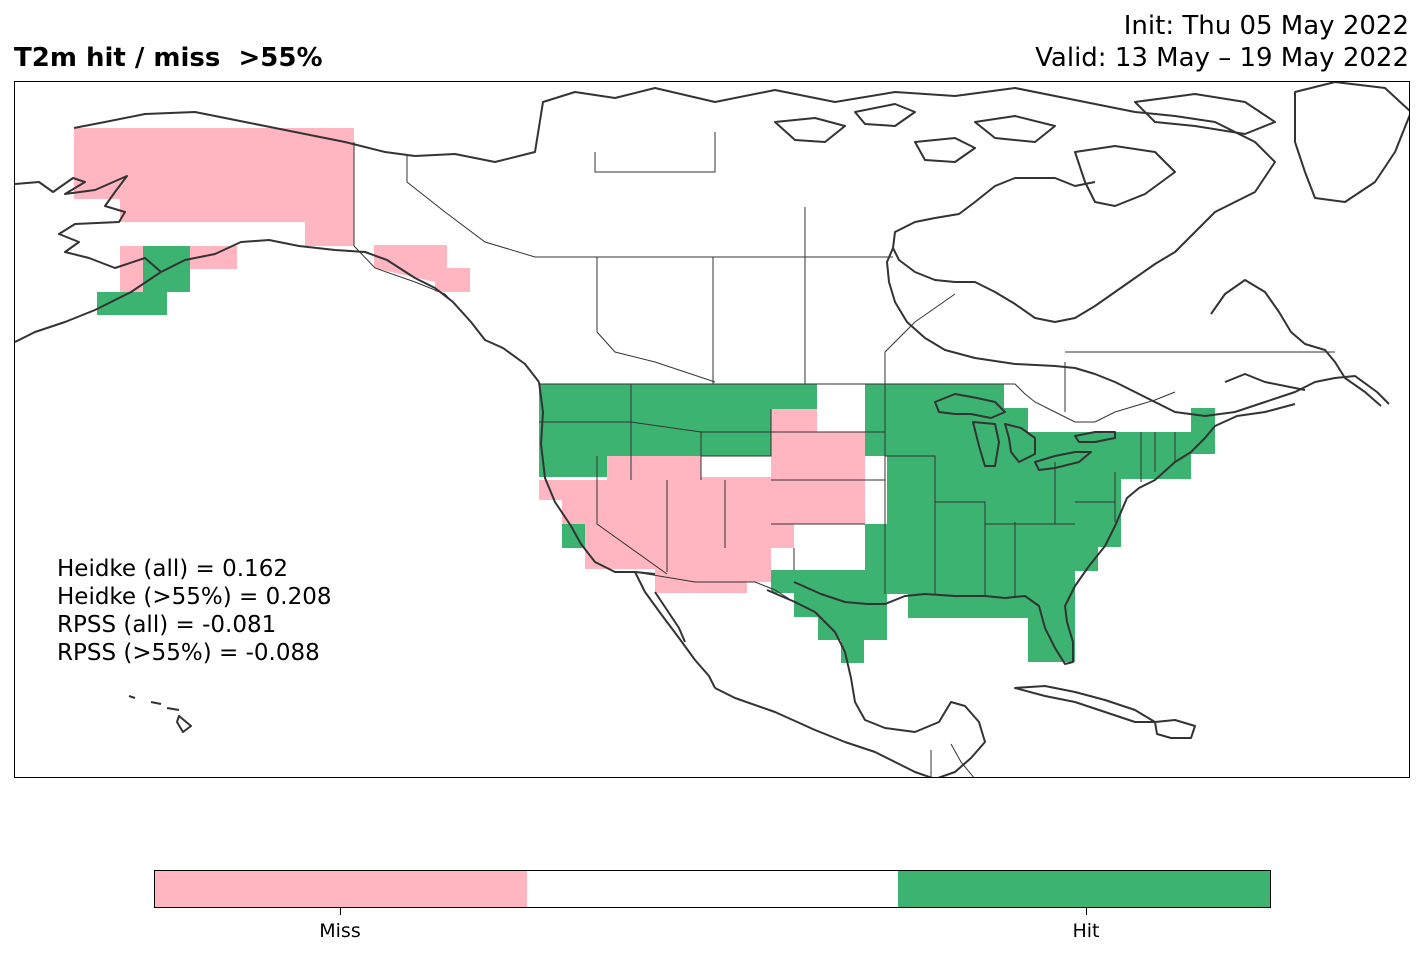 The height and width of the screenshot is (958, 1425). Describe the element at coordinates (340, 931) in the screenshot. I see `colorbar-label-miss: Miss` at that location.